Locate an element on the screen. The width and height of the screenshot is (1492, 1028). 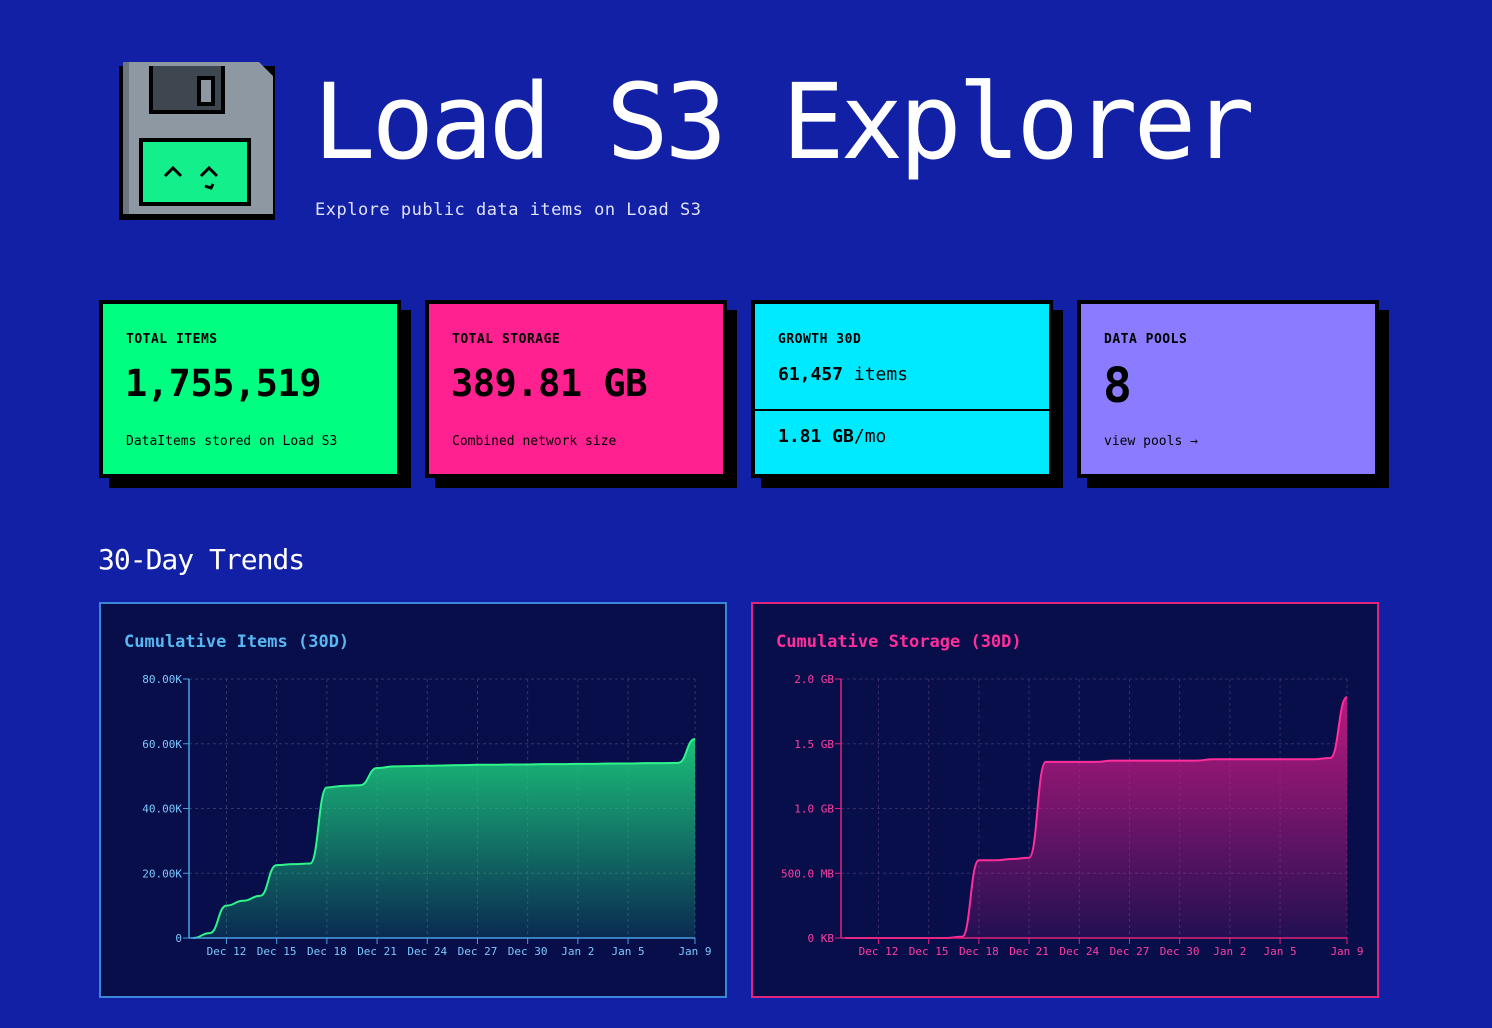
growth-storage-value: 1.81 GB is located at coordinates (816, 436).